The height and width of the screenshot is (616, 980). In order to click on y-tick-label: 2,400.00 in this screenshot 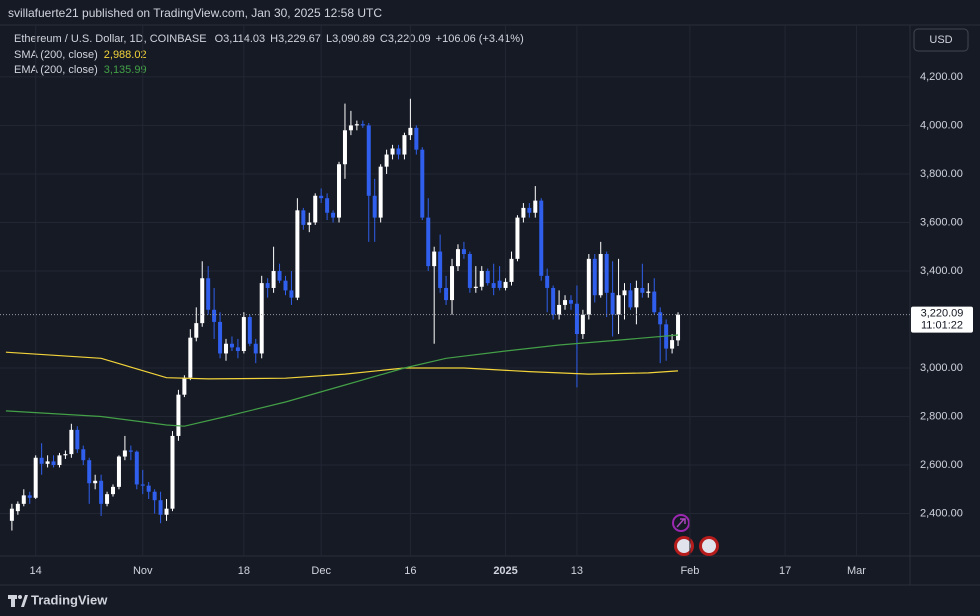, I will do `click(941, 513)`.